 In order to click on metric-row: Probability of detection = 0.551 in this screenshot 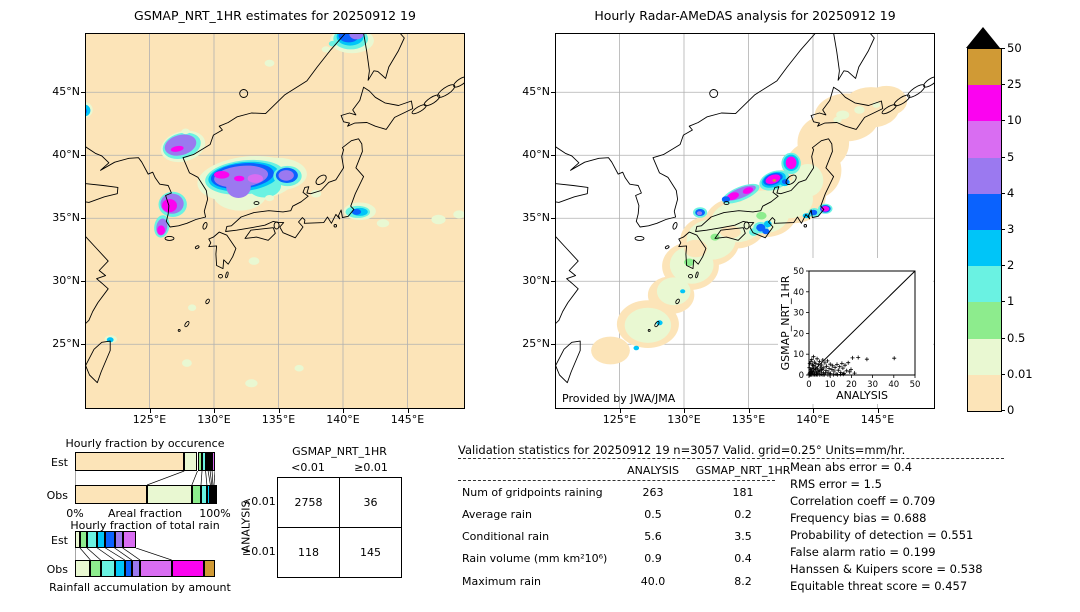, I will do `click(882, 535)`.